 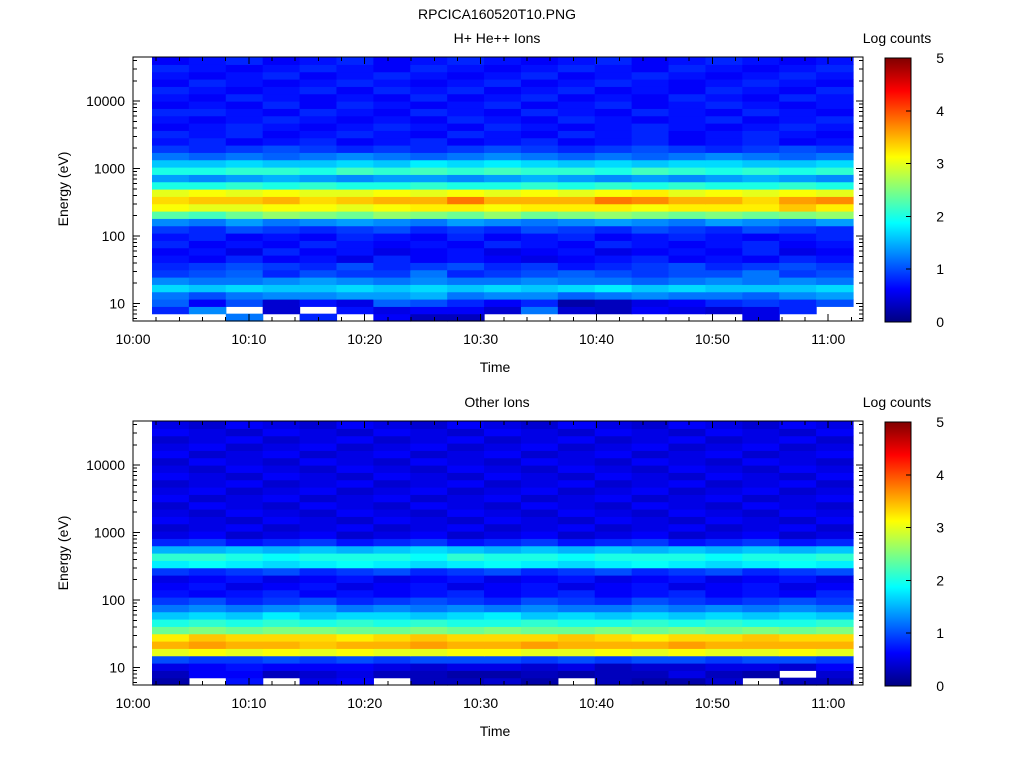 What do you see at coordinates (828, 703) in the screenshot?
I see `x-tick-label: 11:00` at bounding box center [828, 703].